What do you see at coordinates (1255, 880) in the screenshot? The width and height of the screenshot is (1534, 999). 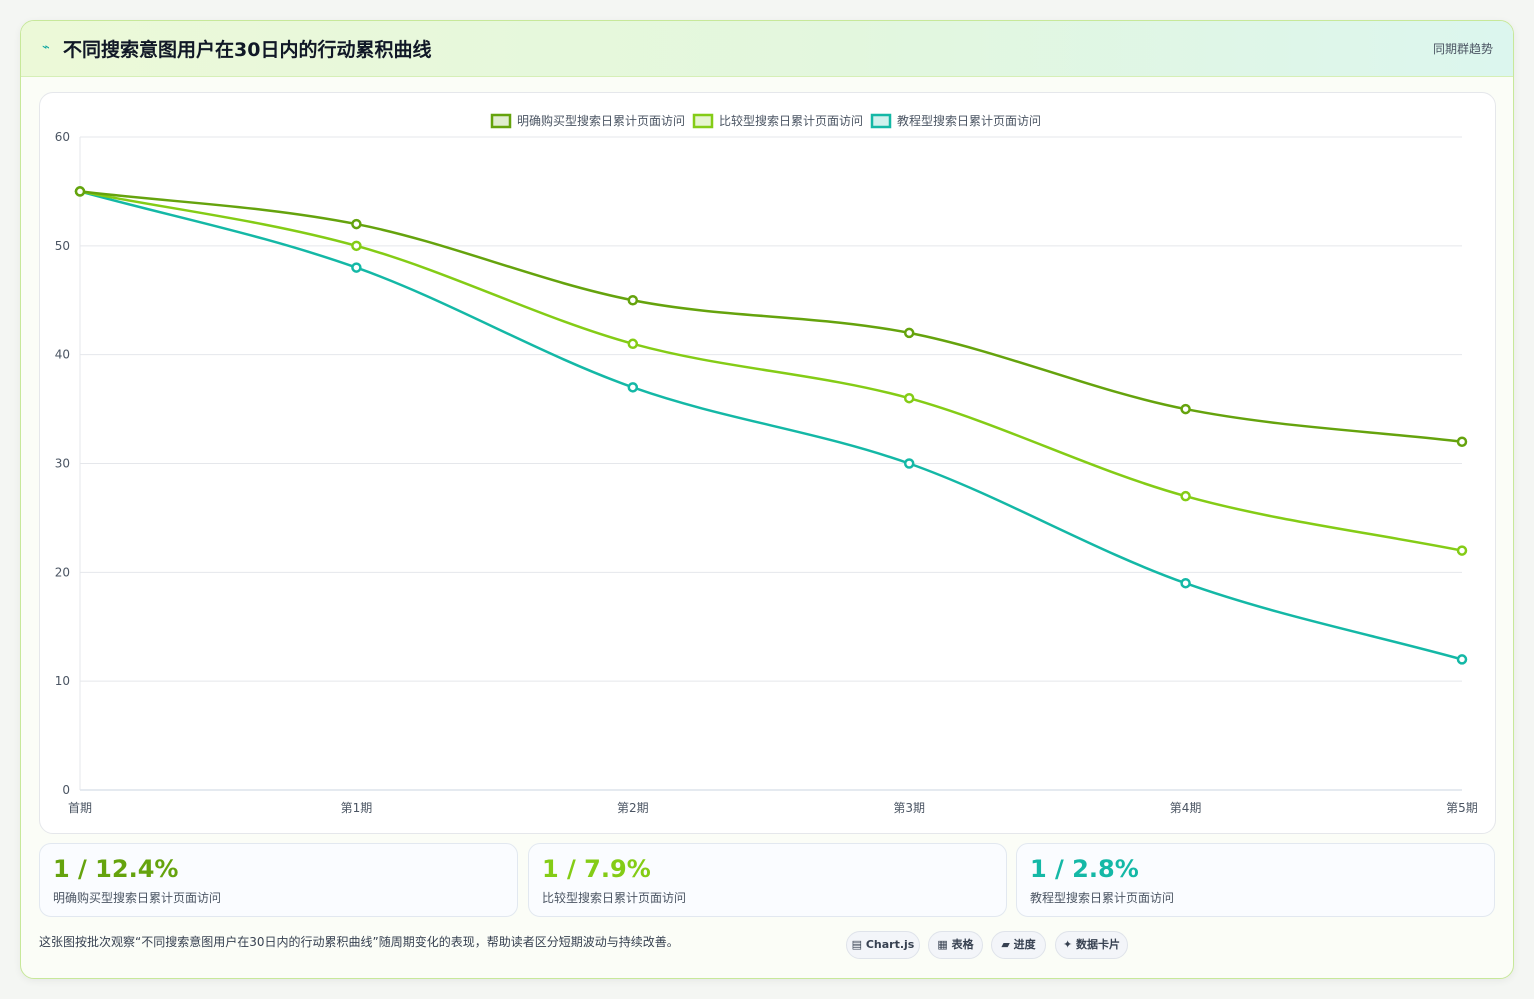 I see `stat-card-tutorial: 1 / 2.8% 教程型搜索日累计页面访问` at bounding box center [1255, 880].